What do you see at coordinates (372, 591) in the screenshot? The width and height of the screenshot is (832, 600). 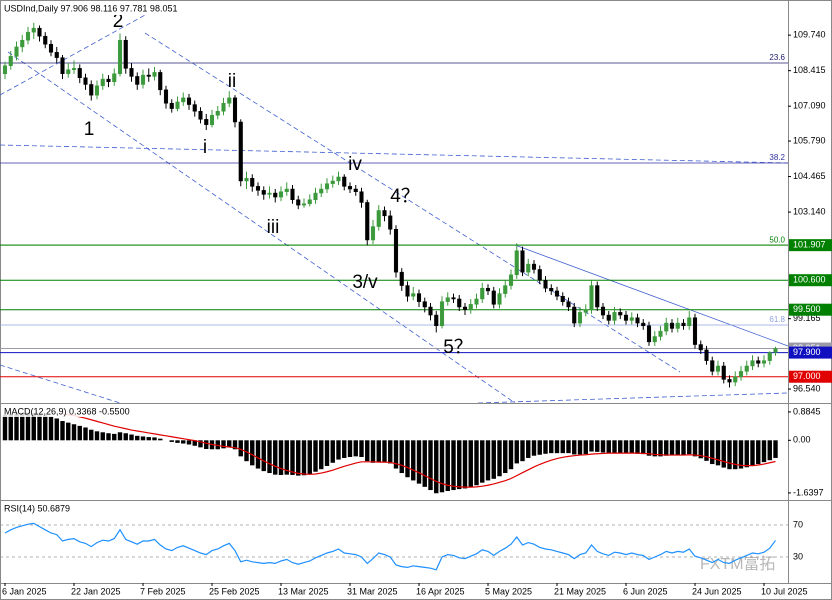 I see `x-tick-label: 31 Mar 2025` at bounding box center [372, 591].